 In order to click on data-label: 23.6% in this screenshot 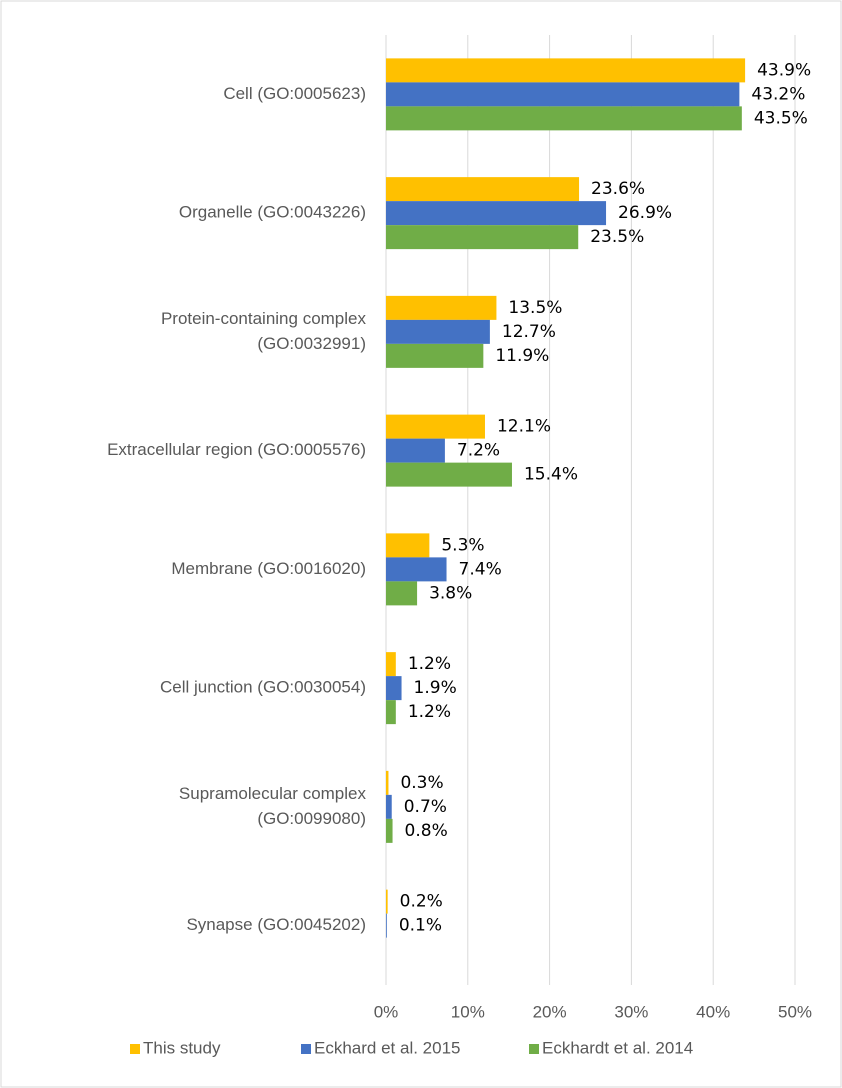, I will do `click(618, 189)`.